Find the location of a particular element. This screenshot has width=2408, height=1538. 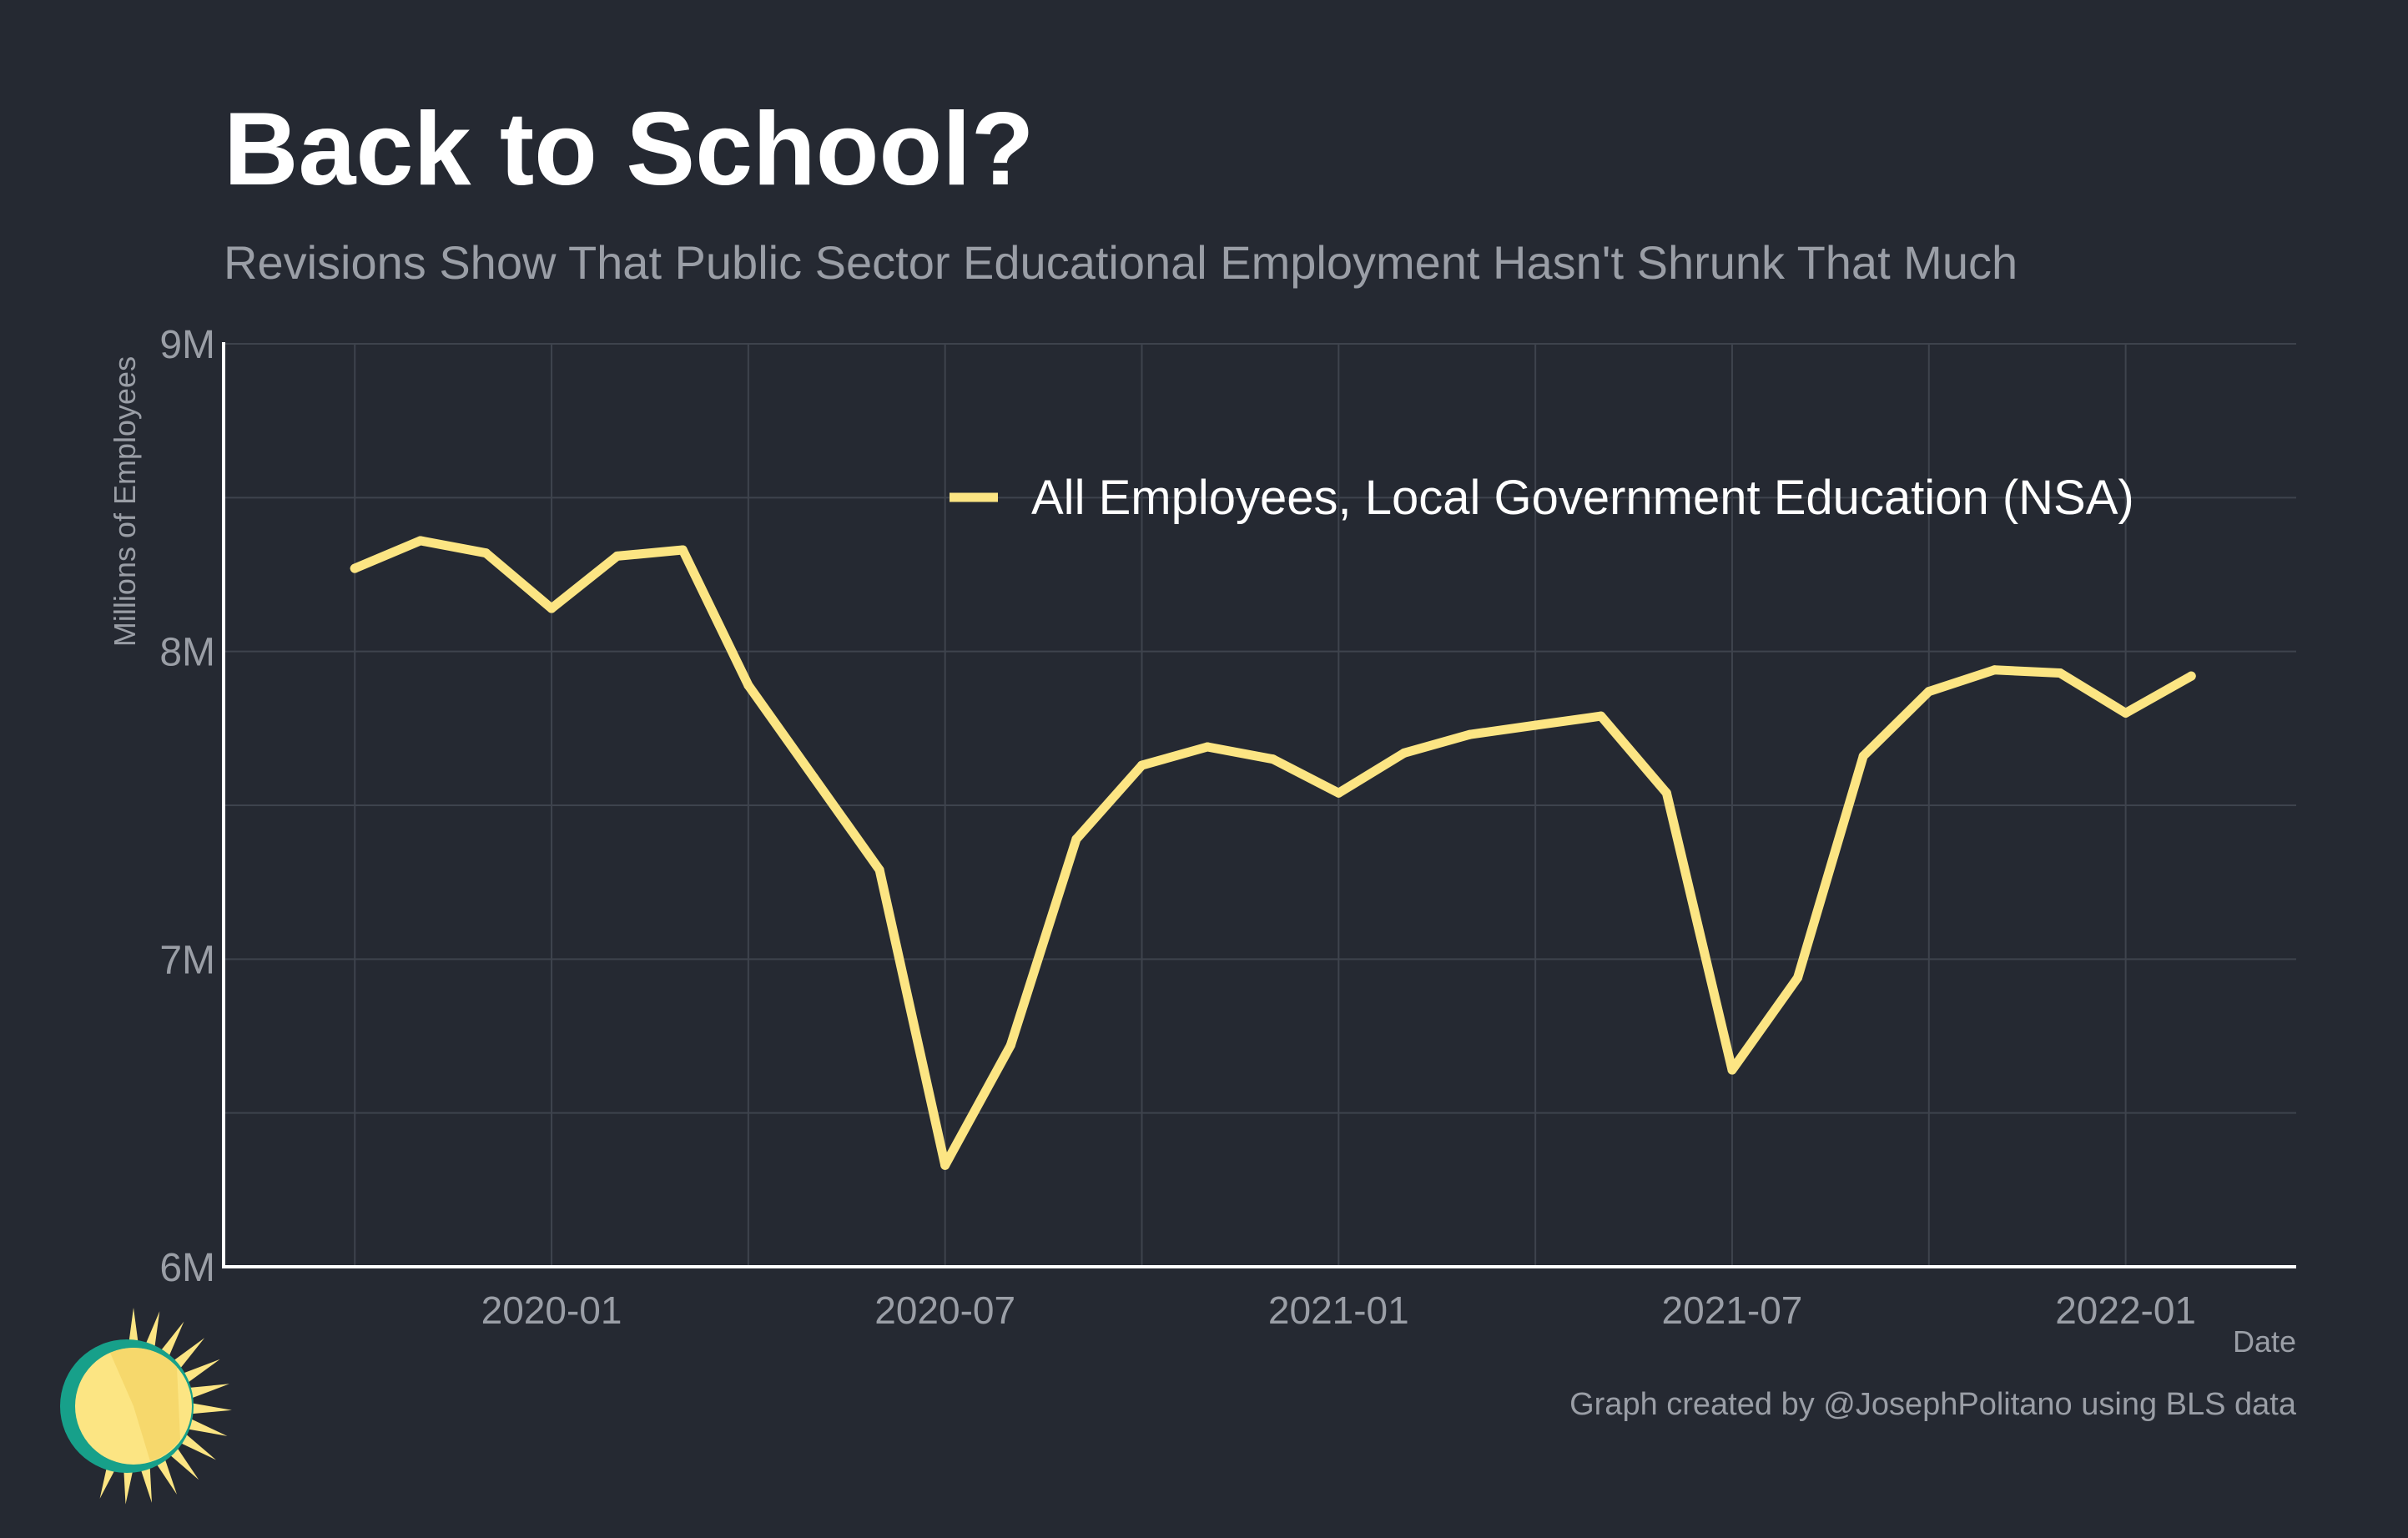

x-tick-label: 2020-01 is located at coordinates (551, 1310).